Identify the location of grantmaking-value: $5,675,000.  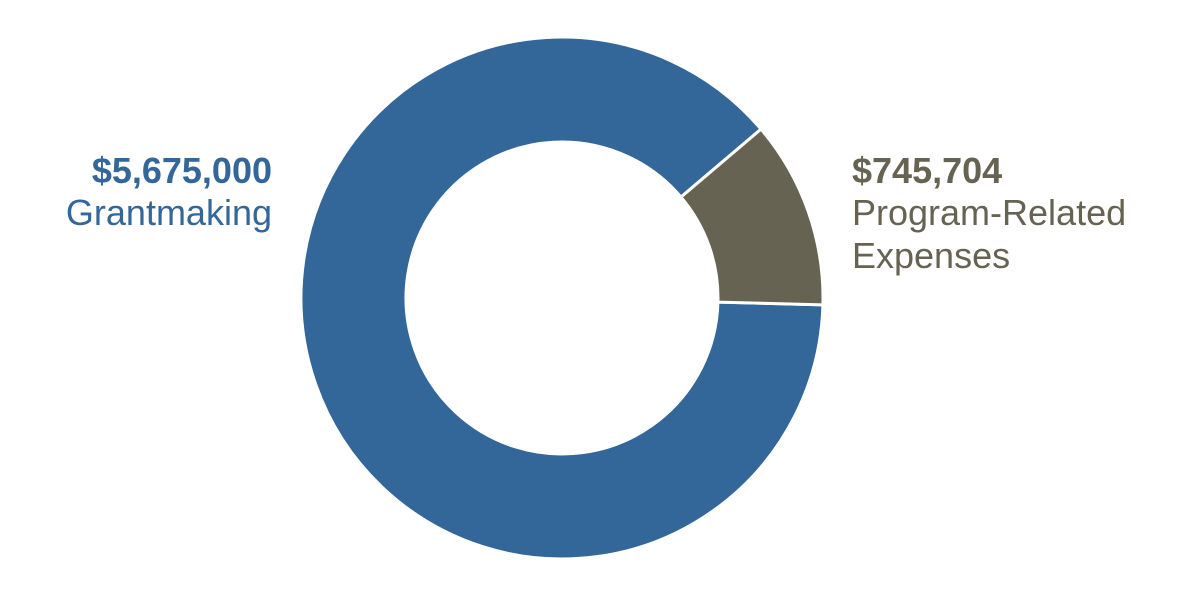
(181, 170).